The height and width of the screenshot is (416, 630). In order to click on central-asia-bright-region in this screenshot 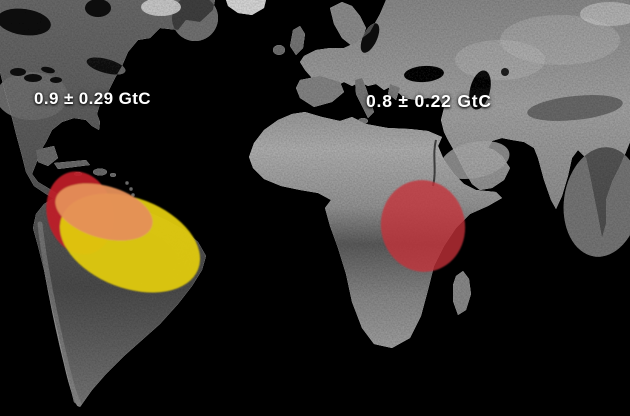, I will do `click(500, 60)`.